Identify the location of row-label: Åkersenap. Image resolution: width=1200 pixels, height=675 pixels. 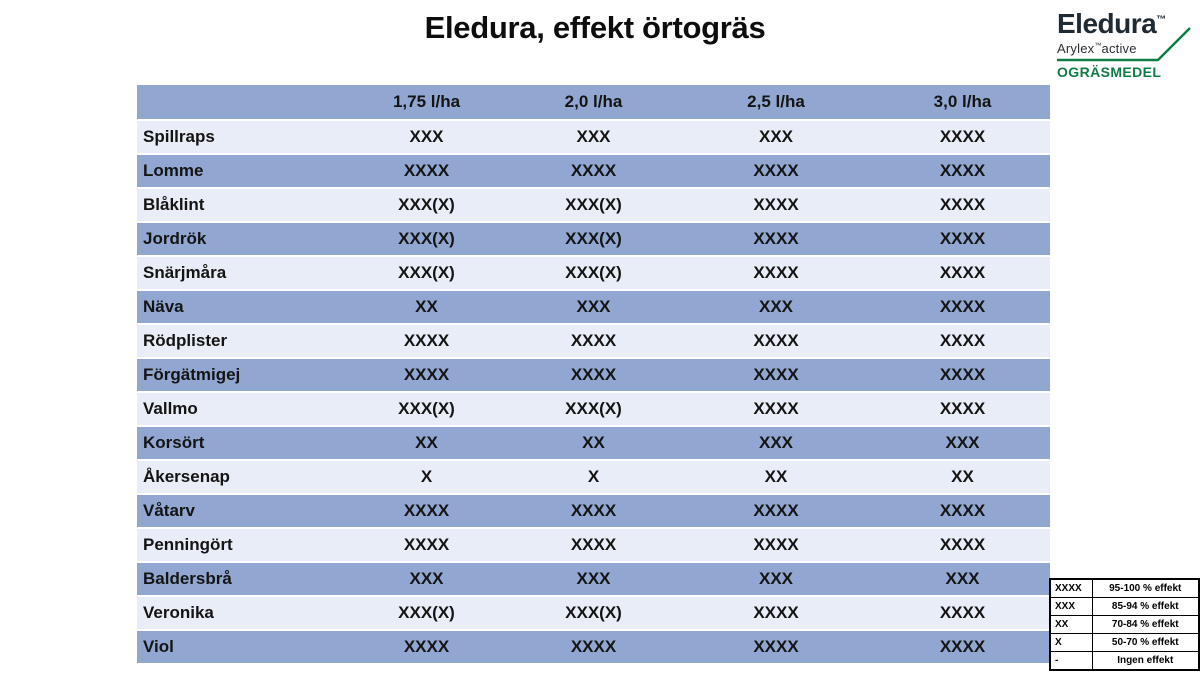
(240, 477).